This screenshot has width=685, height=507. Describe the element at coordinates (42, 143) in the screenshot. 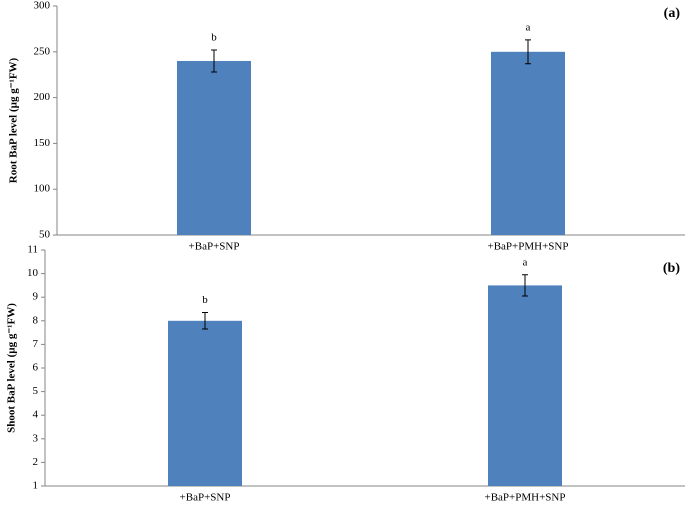

I see `y-tick-label: 150` at that location.